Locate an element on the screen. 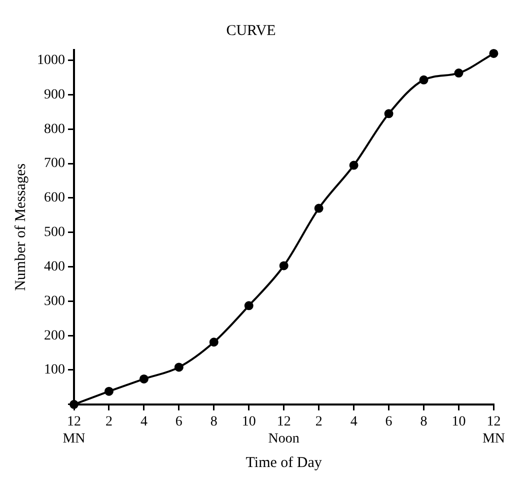 The height and width of the screenshot is (485, 517). y-tick-label: 500 is located at coordinates (54, 232).